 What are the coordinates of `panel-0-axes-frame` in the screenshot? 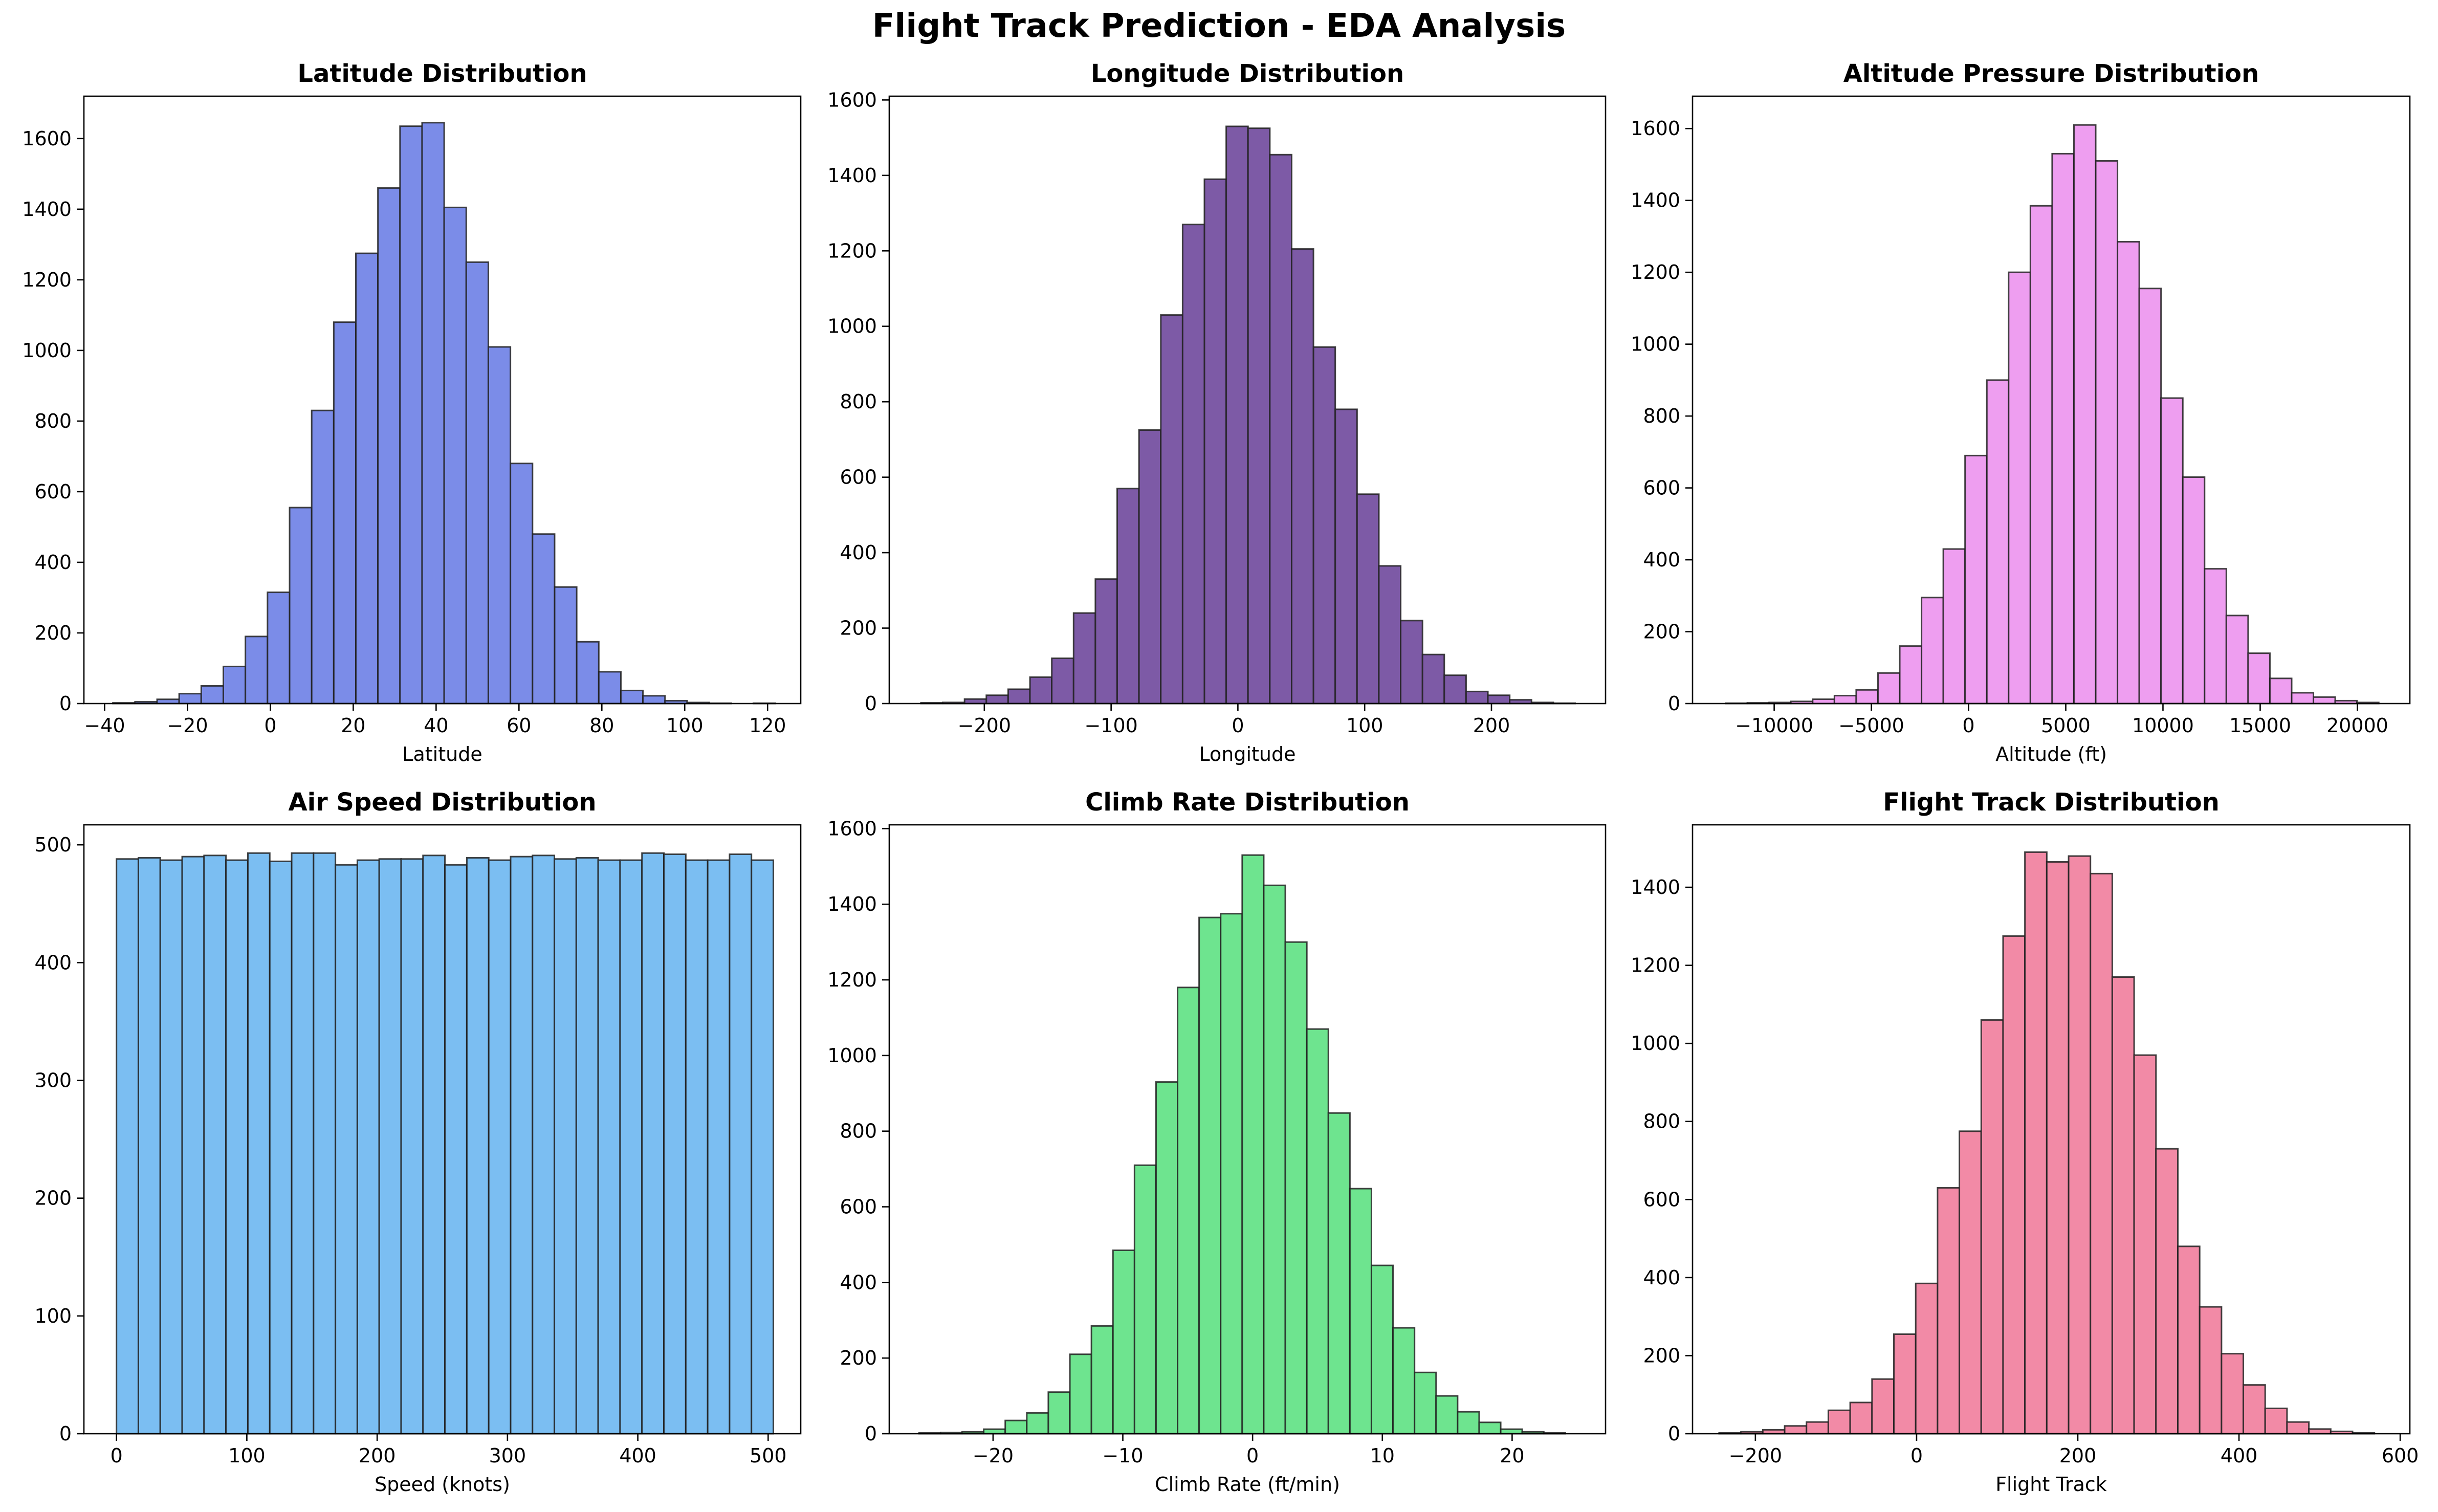 It's located at (442, 400).